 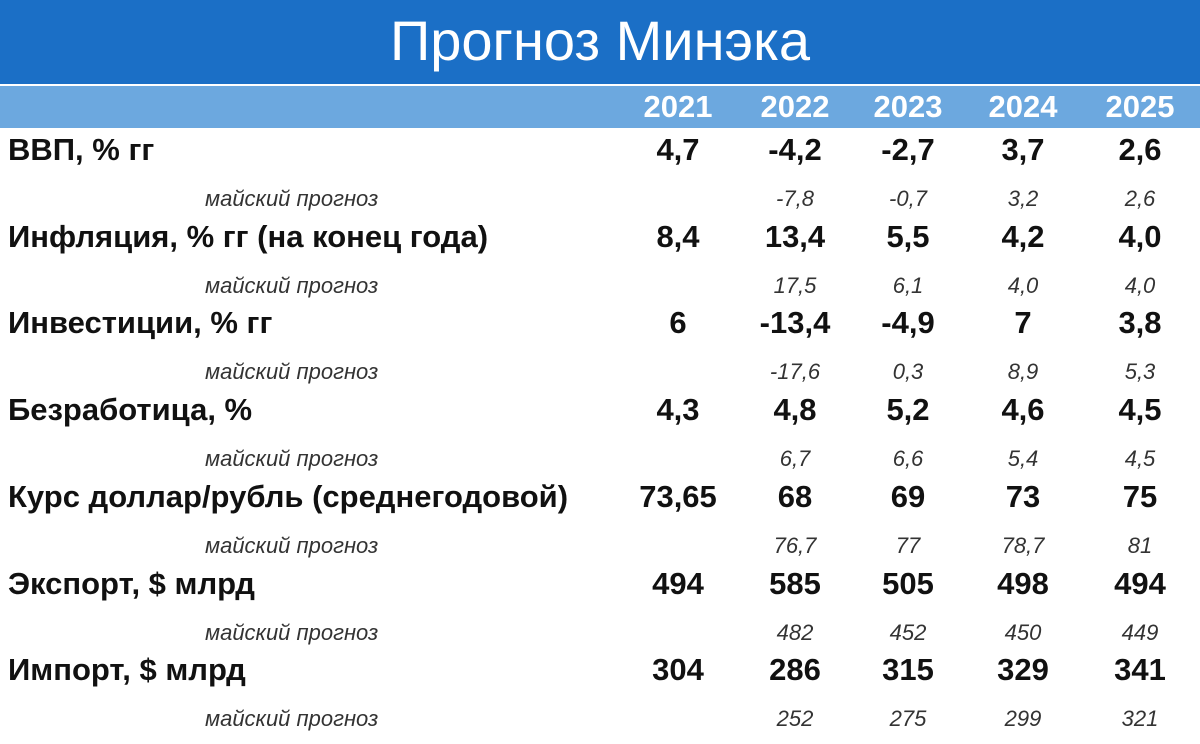 I want to click on value: 2,6, so click(x=1140, y=149).